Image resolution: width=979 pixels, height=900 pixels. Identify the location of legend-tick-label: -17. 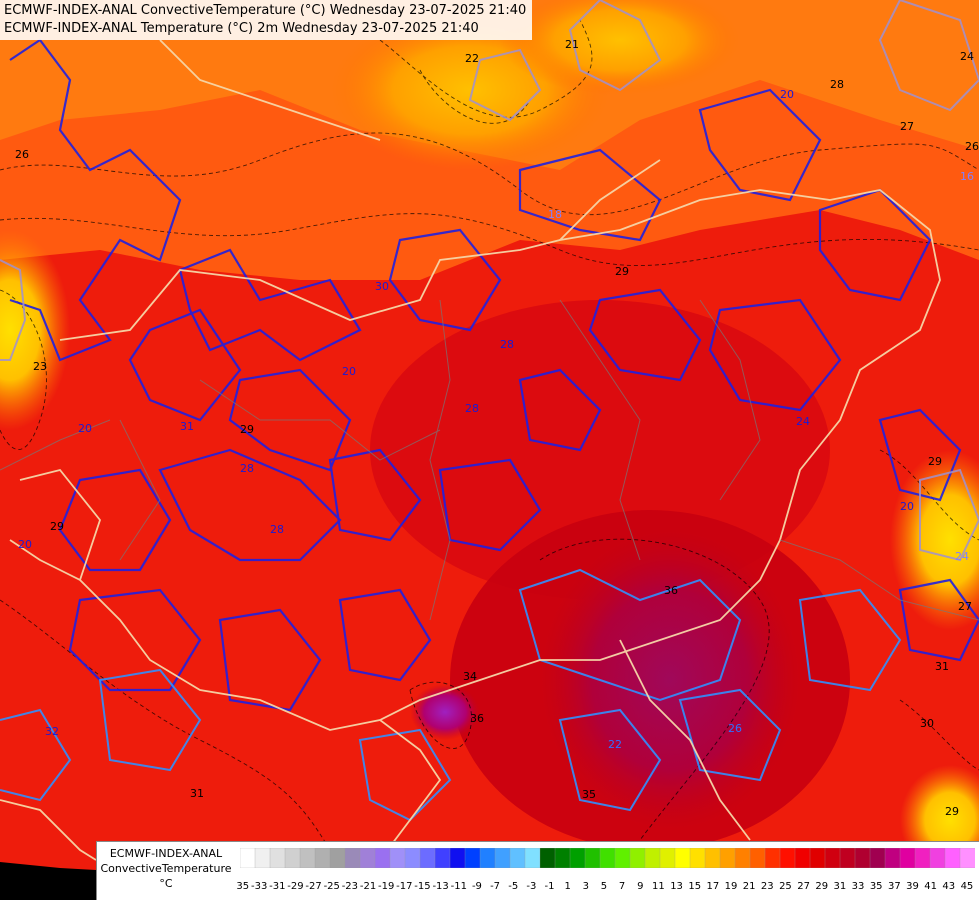
(404, 886).